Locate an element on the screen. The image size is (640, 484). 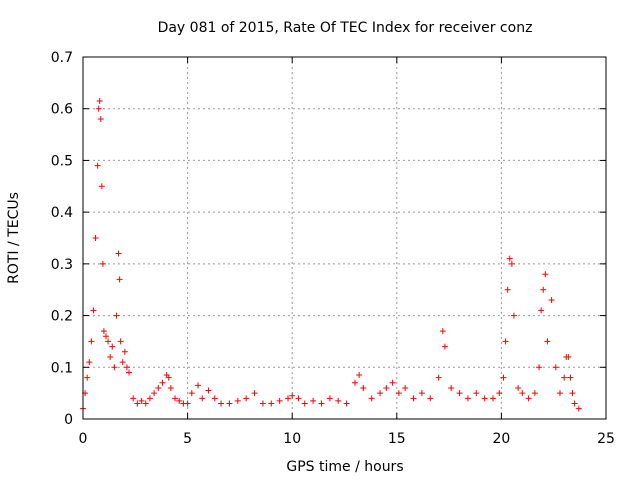
y-tick-label: 0.4 is located at coordinates (62, 213).